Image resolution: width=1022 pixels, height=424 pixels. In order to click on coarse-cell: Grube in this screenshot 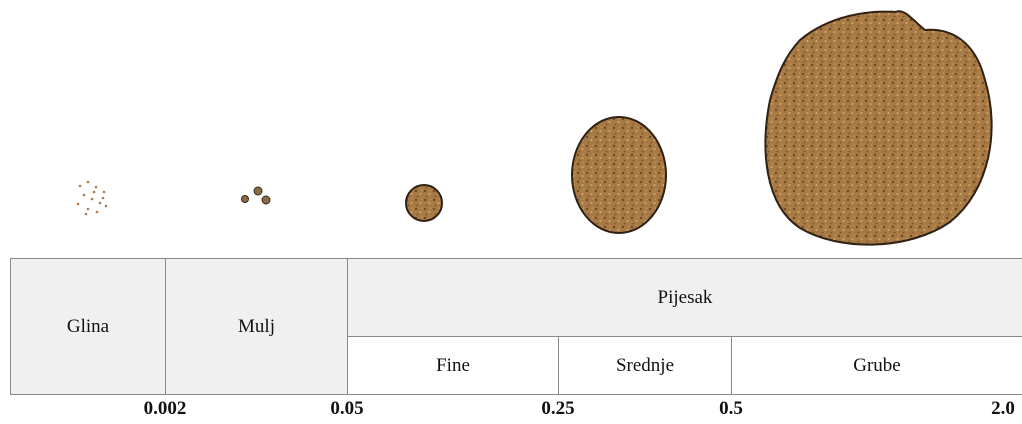, I will do `click(876, 365)`.